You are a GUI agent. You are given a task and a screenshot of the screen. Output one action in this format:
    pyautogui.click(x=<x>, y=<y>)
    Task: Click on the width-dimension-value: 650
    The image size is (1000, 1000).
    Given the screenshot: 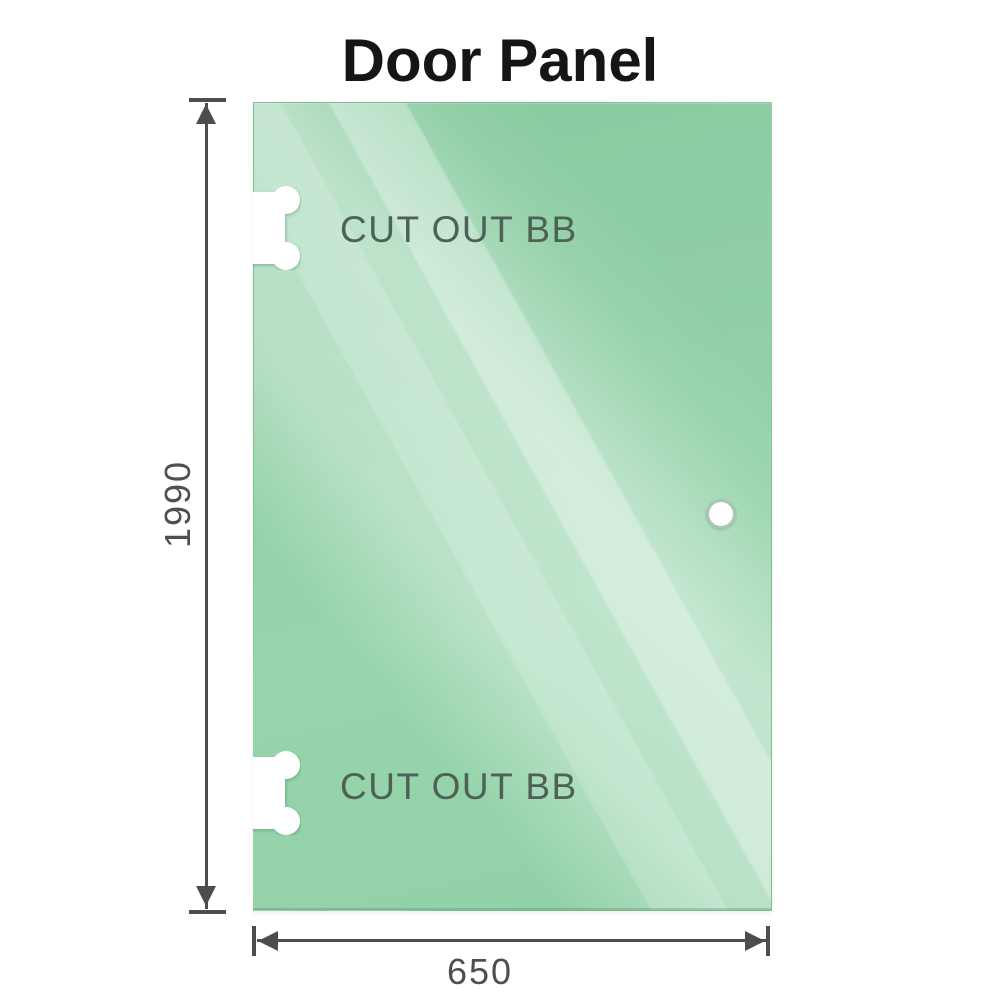 What is the action you would take?
    pyautogui.click(x=480, y=971)
    